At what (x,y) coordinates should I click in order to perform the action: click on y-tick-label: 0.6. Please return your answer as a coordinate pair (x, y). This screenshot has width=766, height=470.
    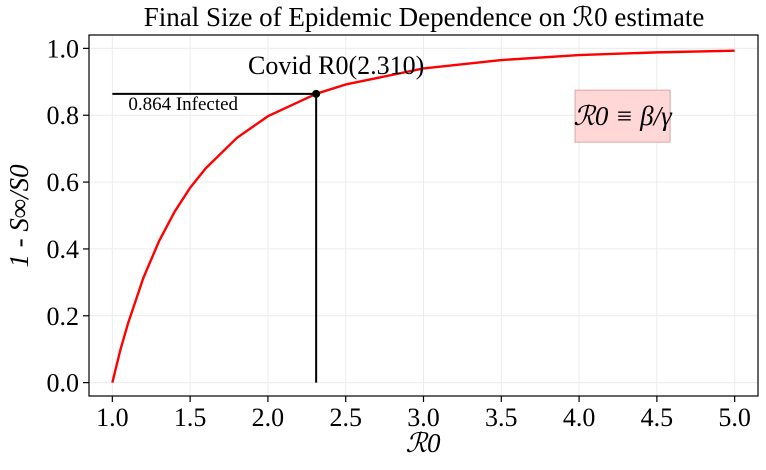
    Looking at the image, I should click on (63, 182).